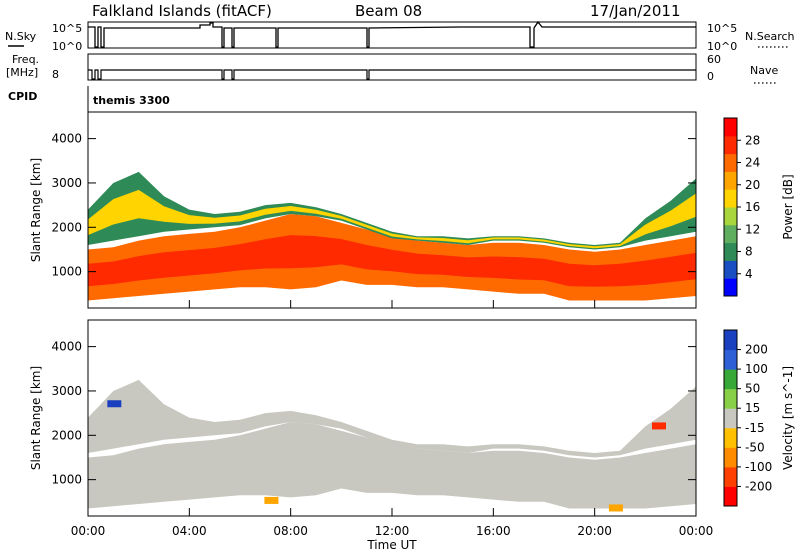  I want to click on nsky-tick-bottom: 10^0, so click(67, 46).